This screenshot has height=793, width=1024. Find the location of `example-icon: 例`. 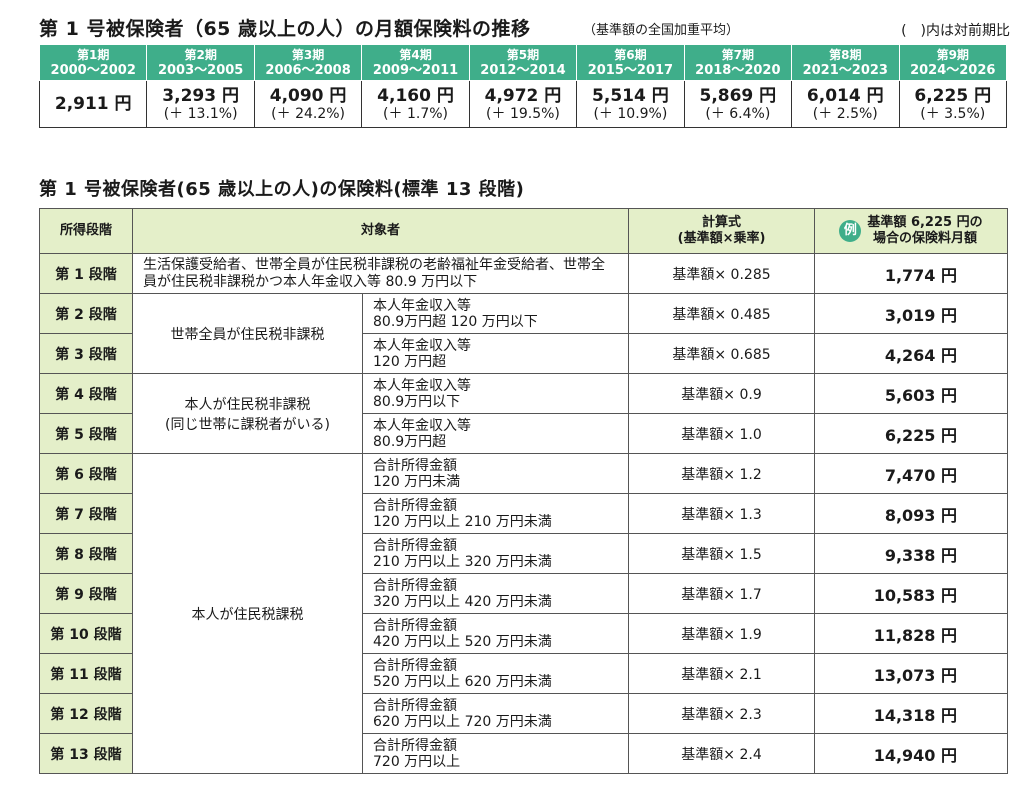

example-icon: 例 is located at coordinates (850, 231).